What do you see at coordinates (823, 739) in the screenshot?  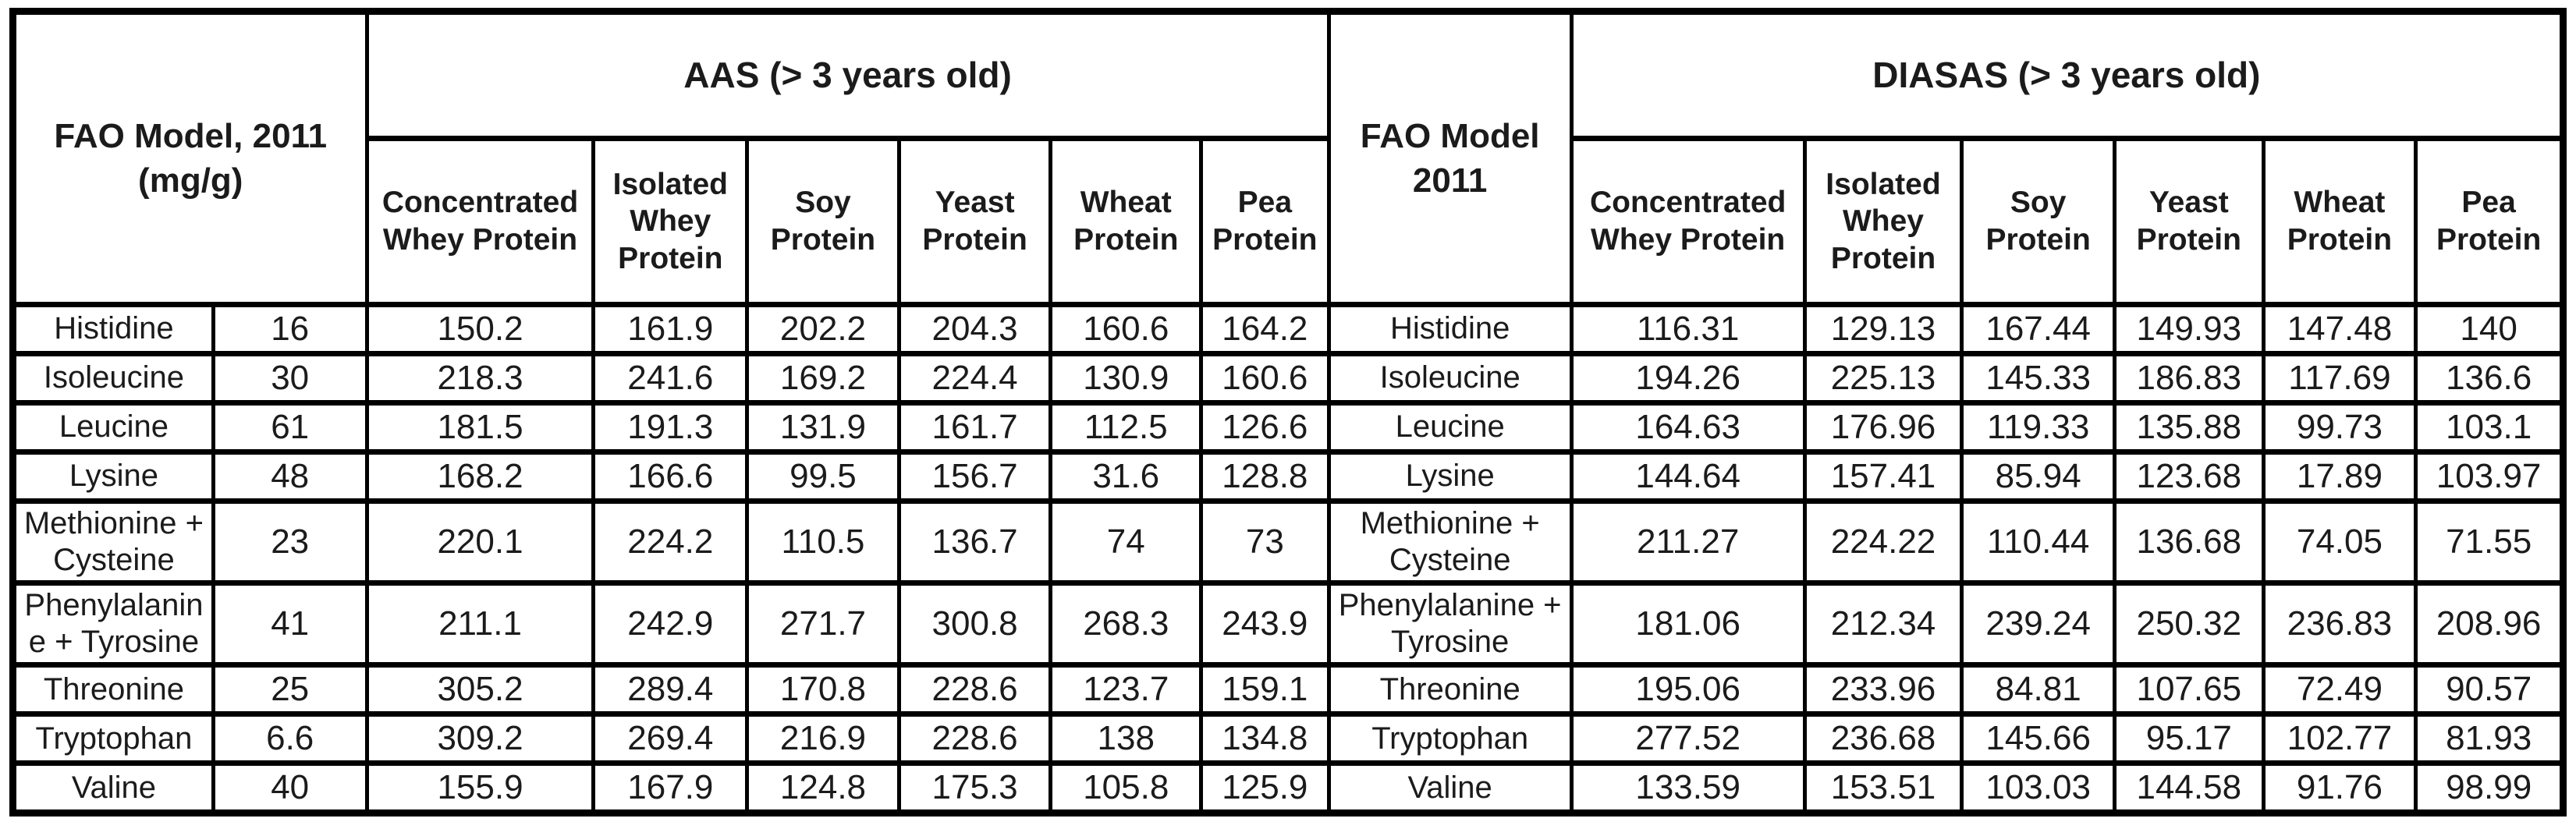 I see `aas-value-cell: 216.9` at bounding box center [823, 739].